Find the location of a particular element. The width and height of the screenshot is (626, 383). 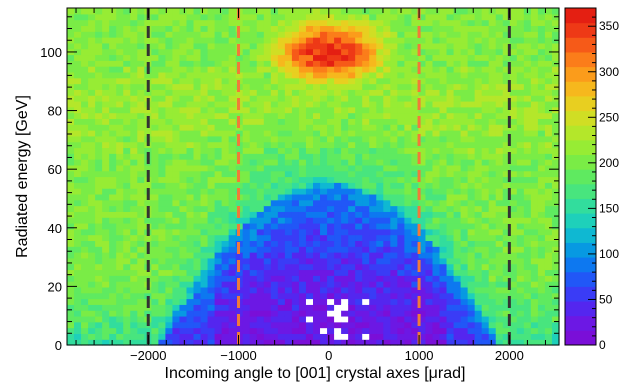

colorbar-tick-label: 0 is located at coordinates (602, 345).